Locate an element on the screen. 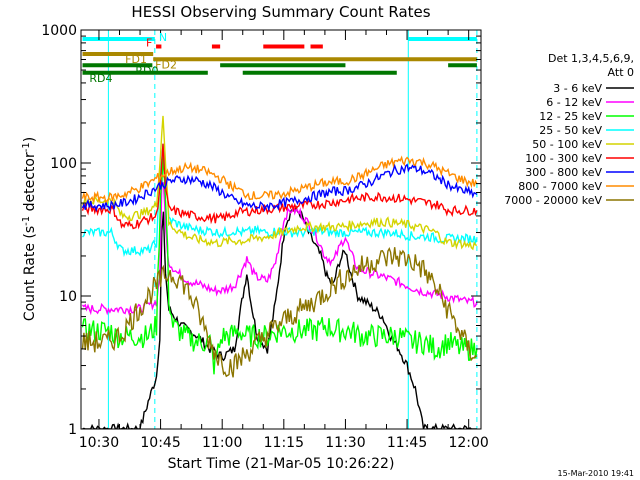 This screenshot has width=640, height=480. y-axis-label-sup2: -1 is located at coordinates (26, 147).